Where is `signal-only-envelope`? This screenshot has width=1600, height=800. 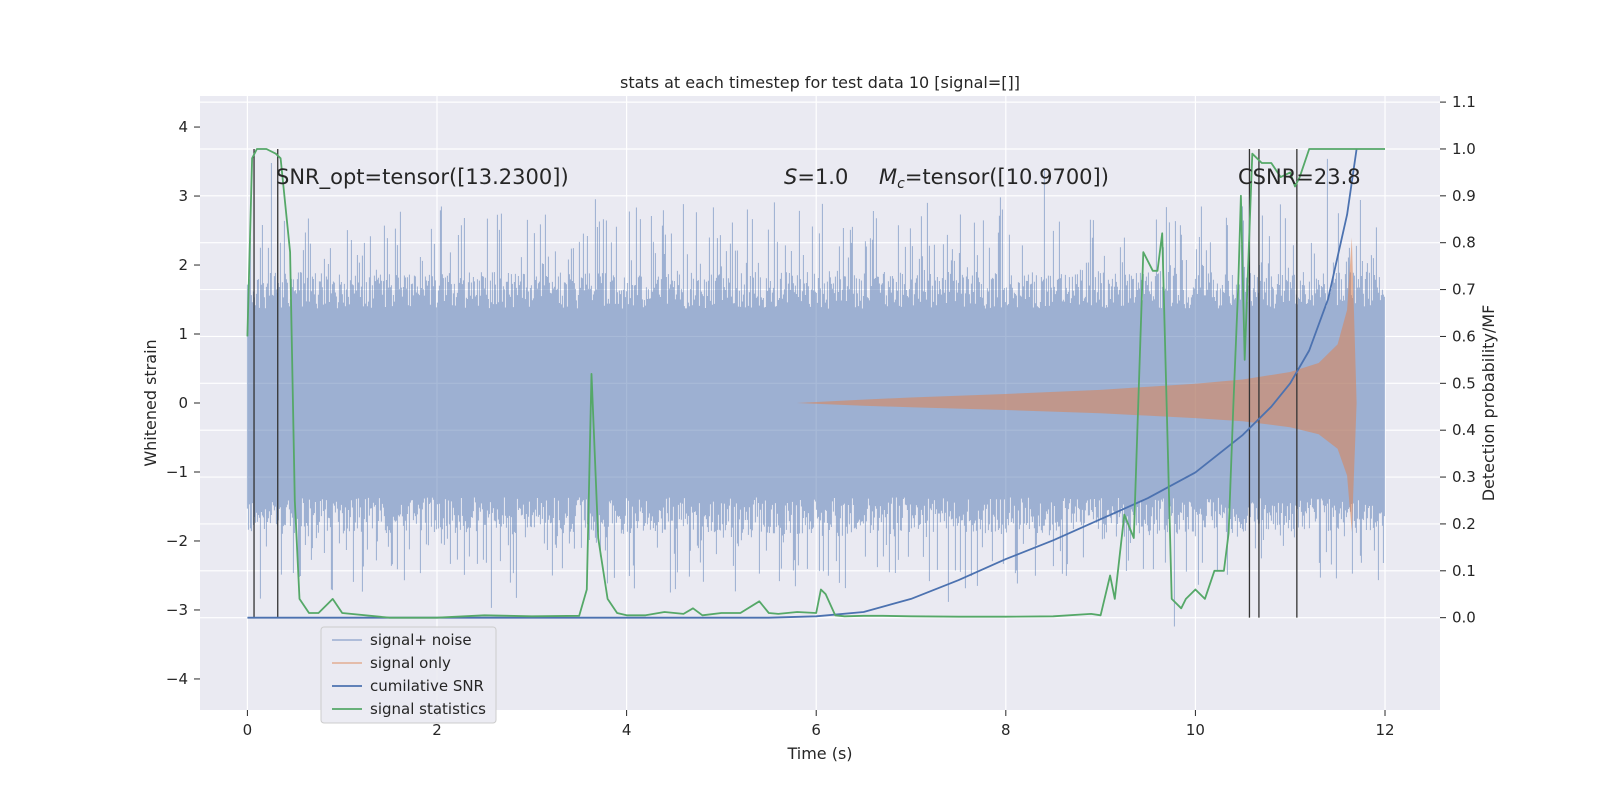 signal-only-envelope is located at coordinates (1077, 385).